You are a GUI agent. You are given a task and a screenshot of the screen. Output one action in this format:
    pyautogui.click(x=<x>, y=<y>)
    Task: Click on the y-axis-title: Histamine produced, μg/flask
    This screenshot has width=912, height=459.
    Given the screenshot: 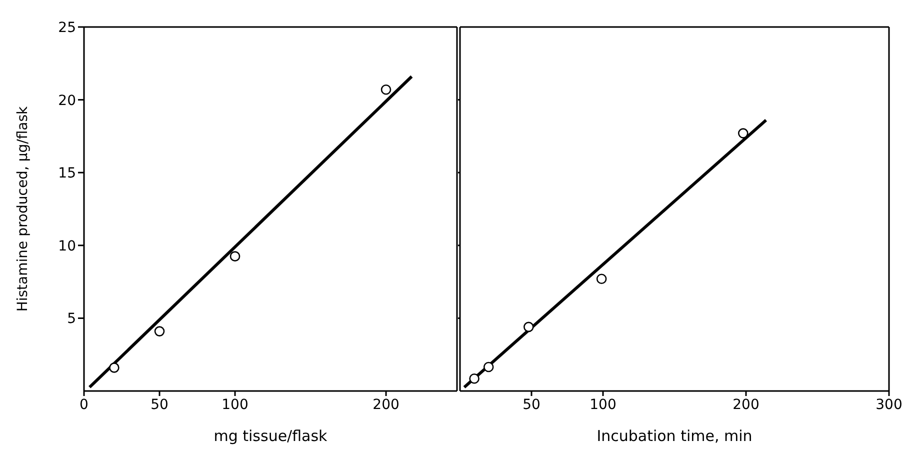 What is the action you would take?
    pyautogui.click(x=22, y=208)
    